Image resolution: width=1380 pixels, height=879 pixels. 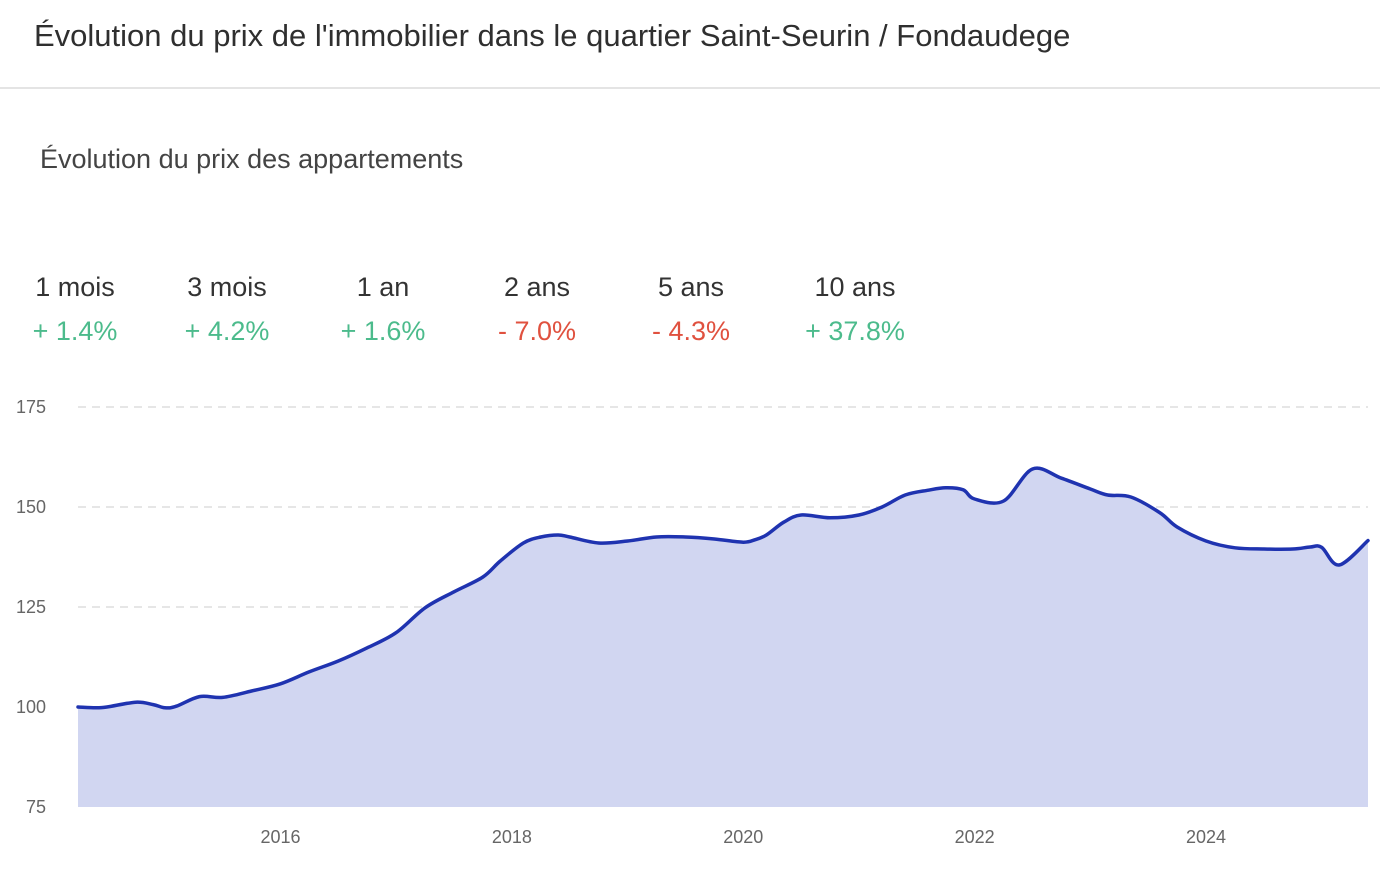 I want to click on x-tick-label: 2016, so click(x=280, y=837).